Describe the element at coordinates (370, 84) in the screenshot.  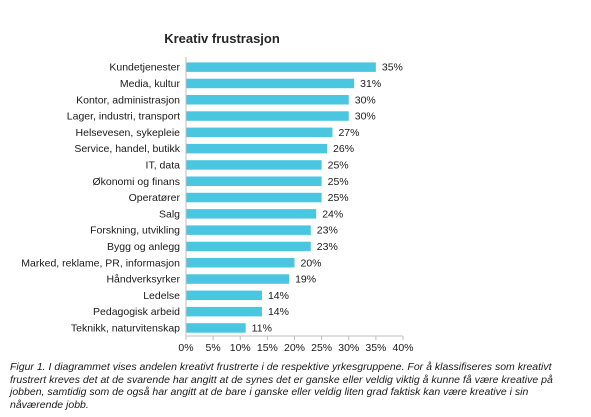
I see `bar-value-label: 31%` at that location.